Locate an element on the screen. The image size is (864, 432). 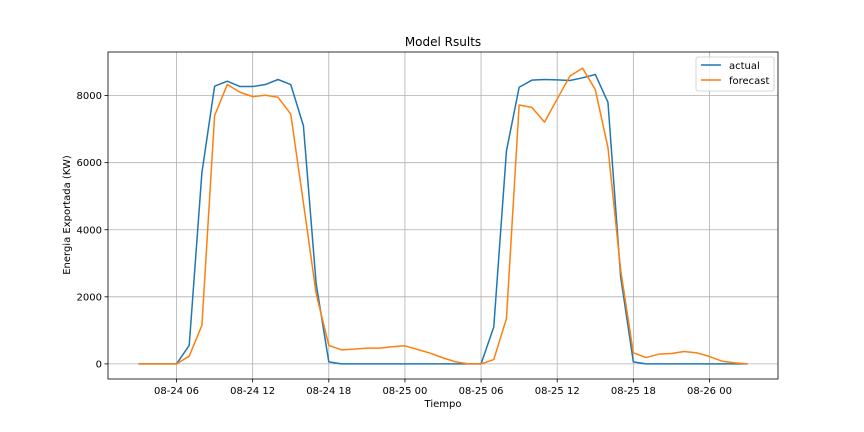
legend-label-forecast: forecast is located at coordinates (749, 81).